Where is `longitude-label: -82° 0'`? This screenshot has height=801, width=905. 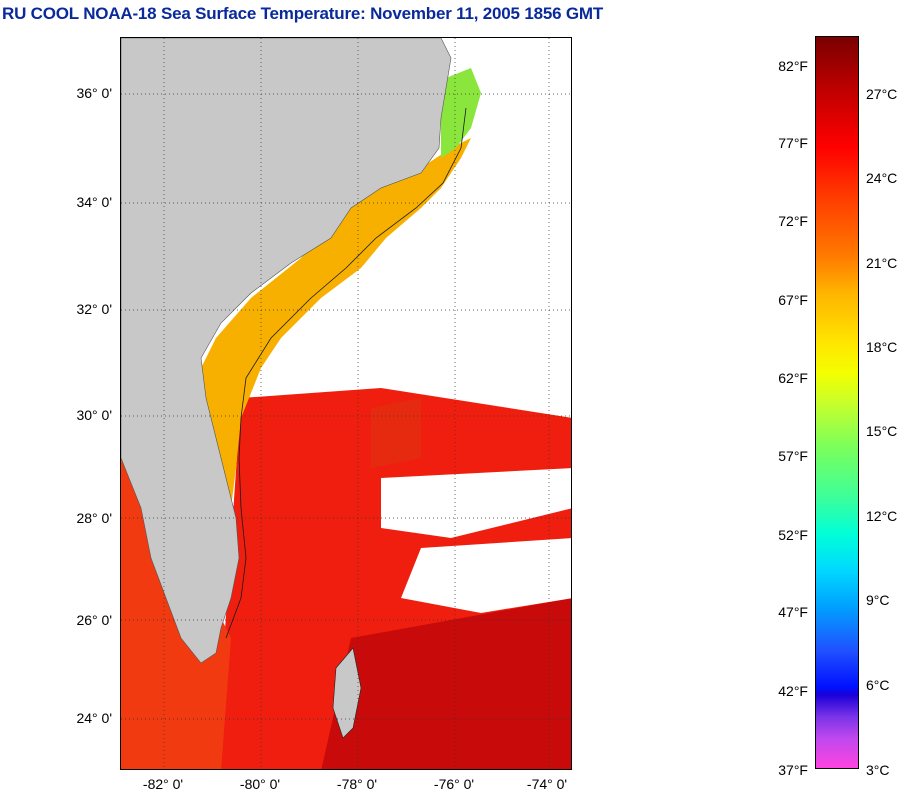 longitude-label: -82° 0' is located at coordinates (163, 784).